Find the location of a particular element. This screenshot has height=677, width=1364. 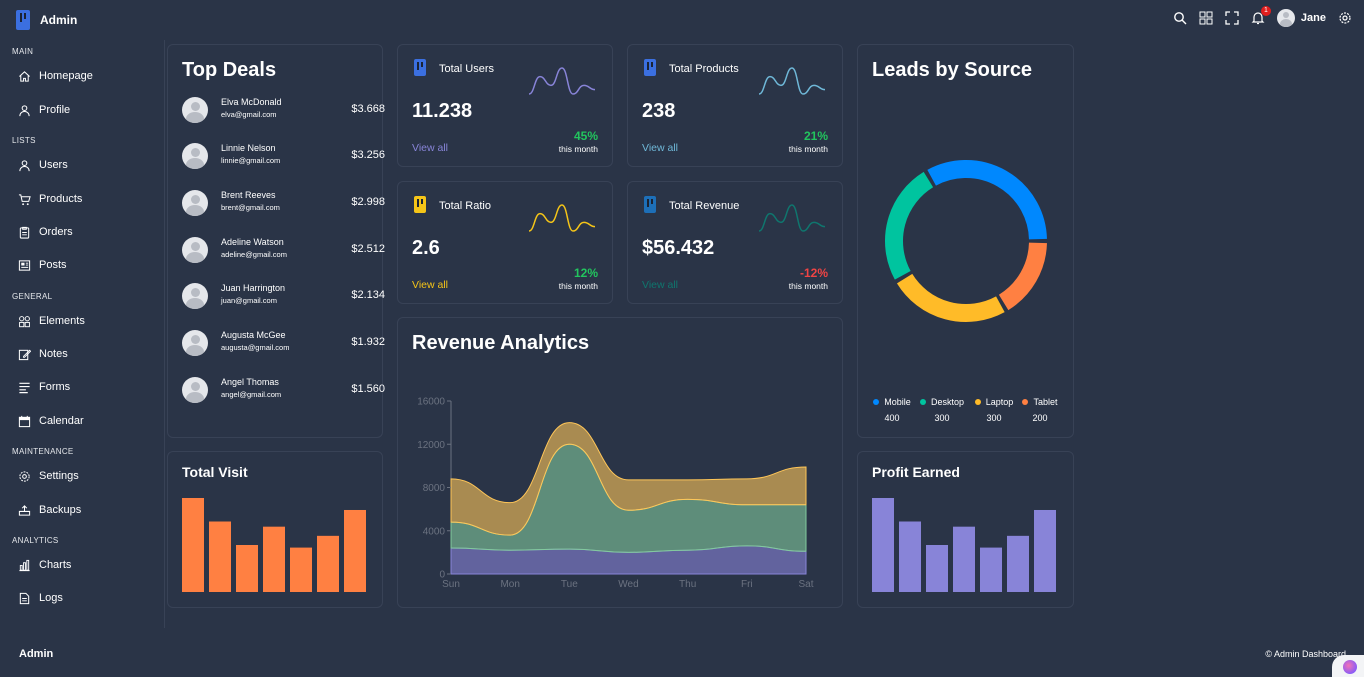

sidebar-item-elements: Elements is located at coordinates (51, 321).